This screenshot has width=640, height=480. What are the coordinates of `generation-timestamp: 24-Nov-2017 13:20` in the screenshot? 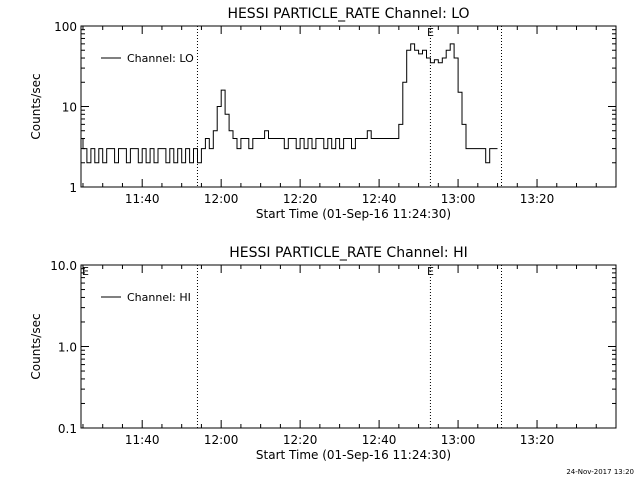 It's located at (600, 472).